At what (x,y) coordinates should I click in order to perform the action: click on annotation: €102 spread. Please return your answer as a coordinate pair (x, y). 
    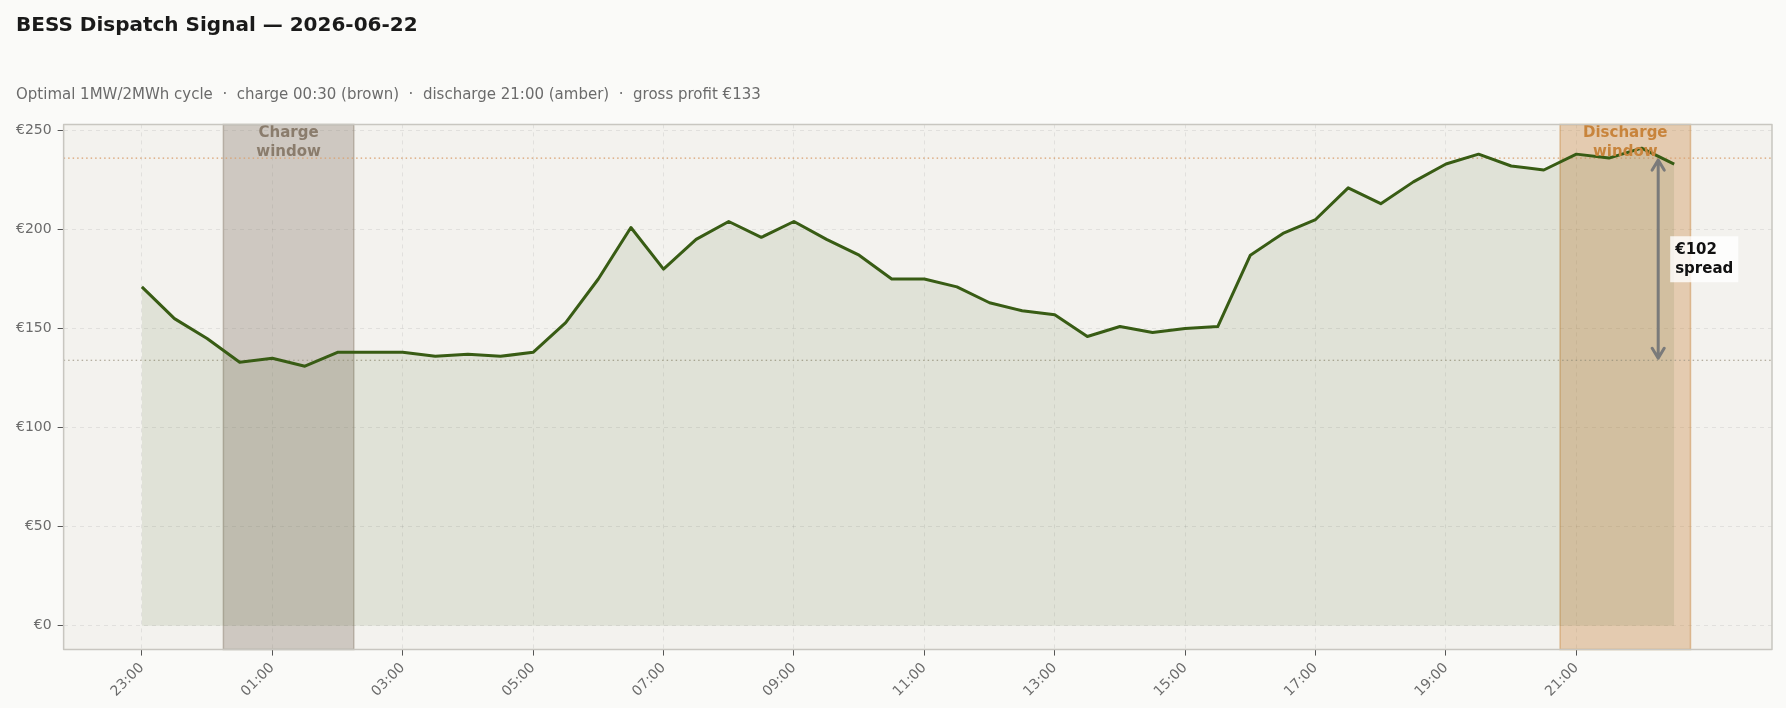
    Looking at the image, I should click on (1704, 258).